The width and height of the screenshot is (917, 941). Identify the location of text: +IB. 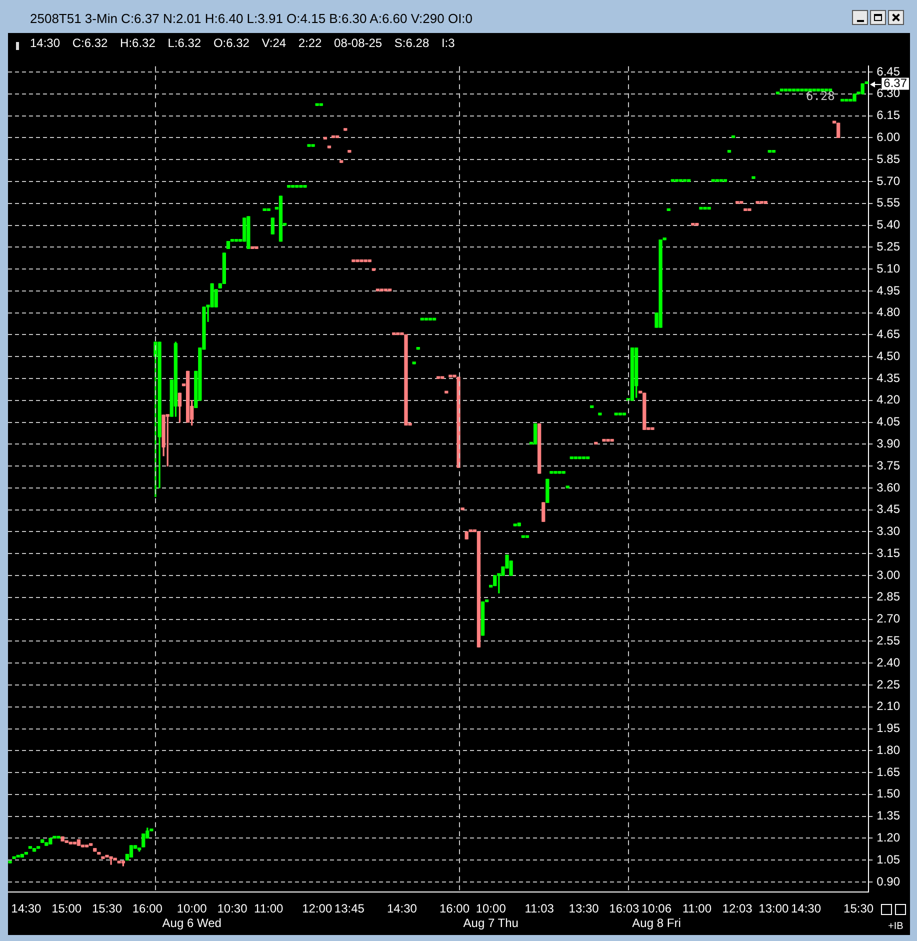
(896, 926).